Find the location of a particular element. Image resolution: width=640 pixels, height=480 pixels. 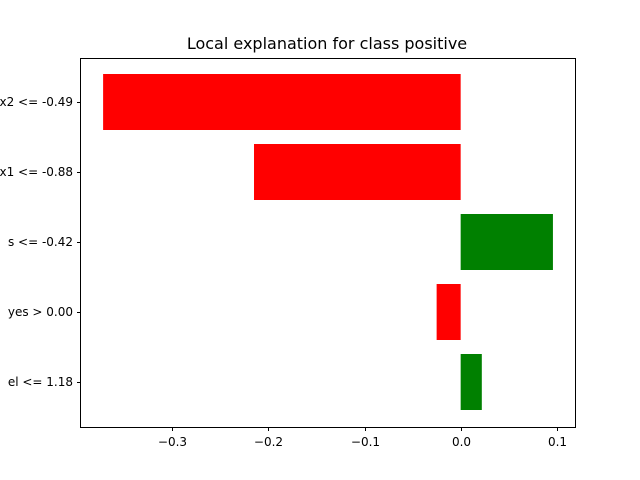

x-axis-ticks: −0.3 −0.2 −0.1 0.0 0.1 is located at coordinates (362, 438).